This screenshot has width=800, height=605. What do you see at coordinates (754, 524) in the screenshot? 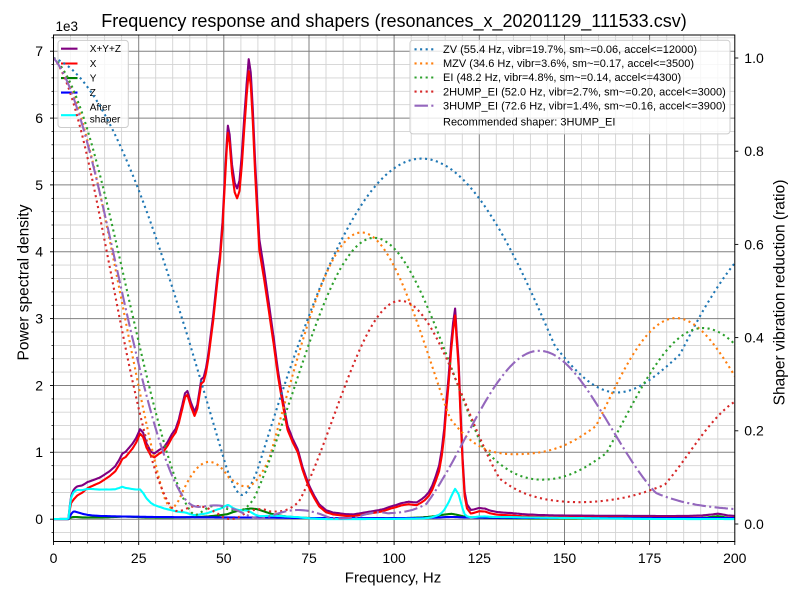
I see `svg-text: 0.0` at bounding box center [754, 524].